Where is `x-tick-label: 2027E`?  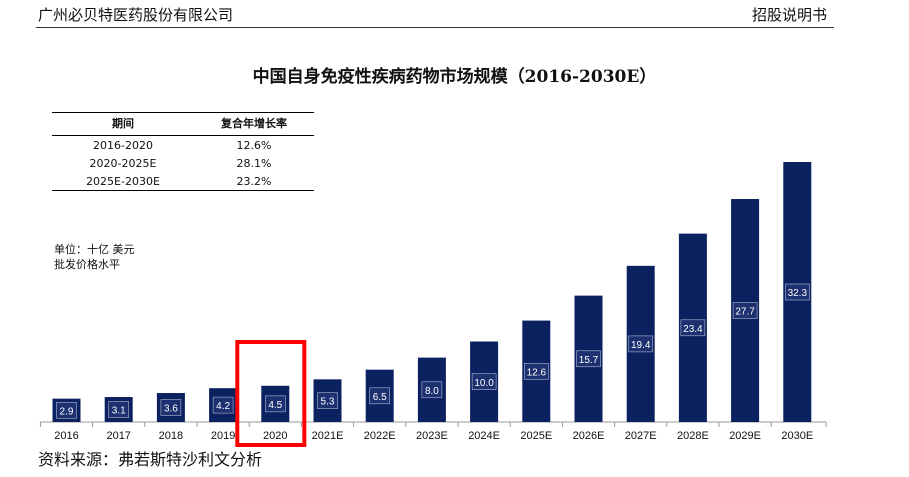
x-tick-label: 2027E is located at coordinates (641, 436).